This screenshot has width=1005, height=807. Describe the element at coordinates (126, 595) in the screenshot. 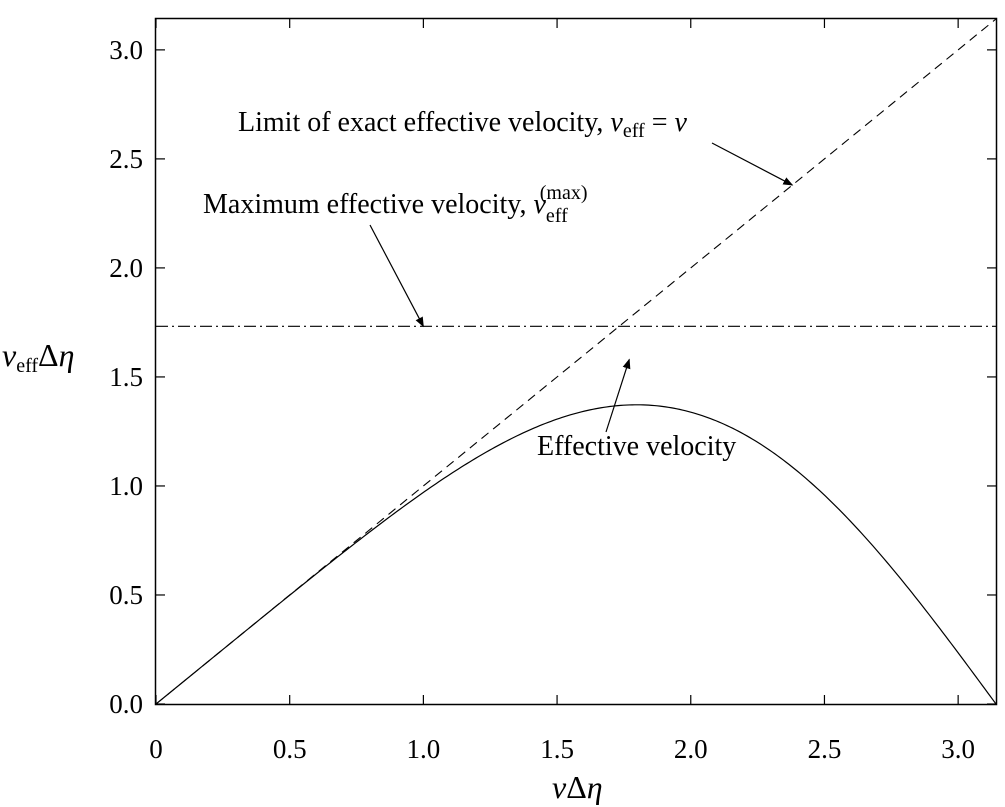

I see `y-tick-label: 0.5` at that location.